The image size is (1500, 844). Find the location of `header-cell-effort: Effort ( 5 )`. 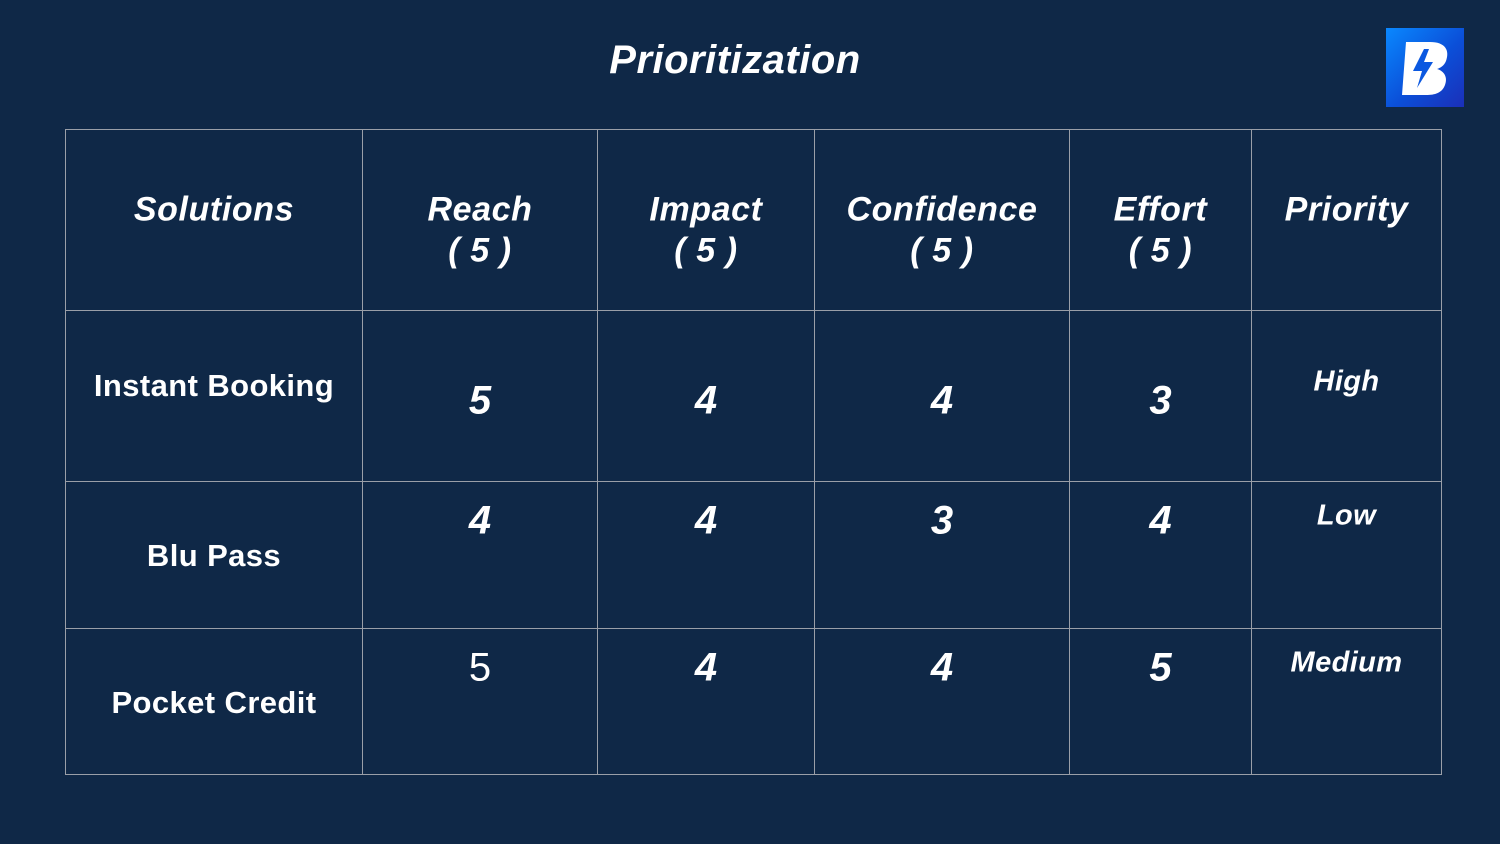

header-cell-effort: Effort ( 5 ) is located at coordinates (1160, 220).